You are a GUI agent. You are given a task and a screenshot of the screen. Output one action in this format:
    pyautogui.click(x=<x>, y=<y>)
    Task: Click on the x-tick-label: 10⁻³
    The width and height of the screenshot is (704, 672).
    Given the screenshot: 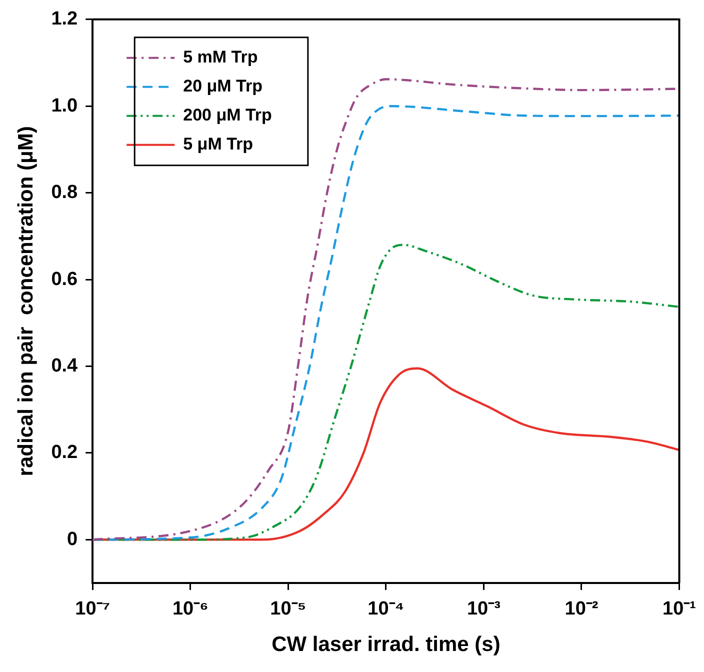 What is the action you would take?
    pyautogui.click(x=483, y=609)
    